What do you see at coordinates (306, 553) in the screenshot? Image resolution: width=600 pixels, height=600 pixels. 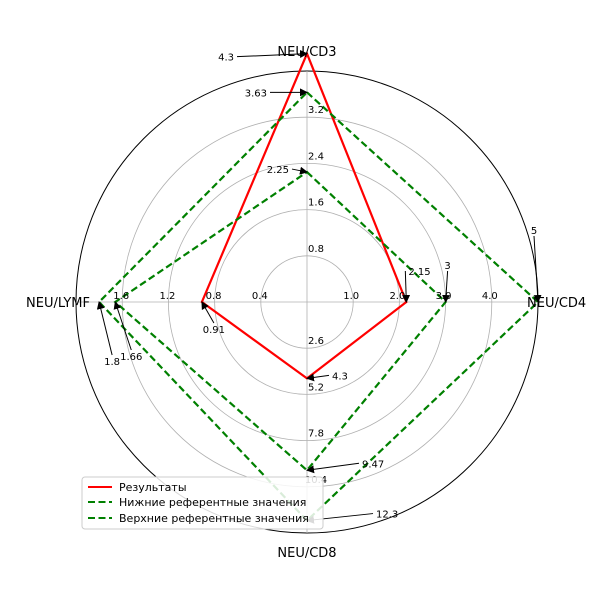 I see `axis-label-neu-cd8: NEU/CD8` at bounding box center [306, 553].